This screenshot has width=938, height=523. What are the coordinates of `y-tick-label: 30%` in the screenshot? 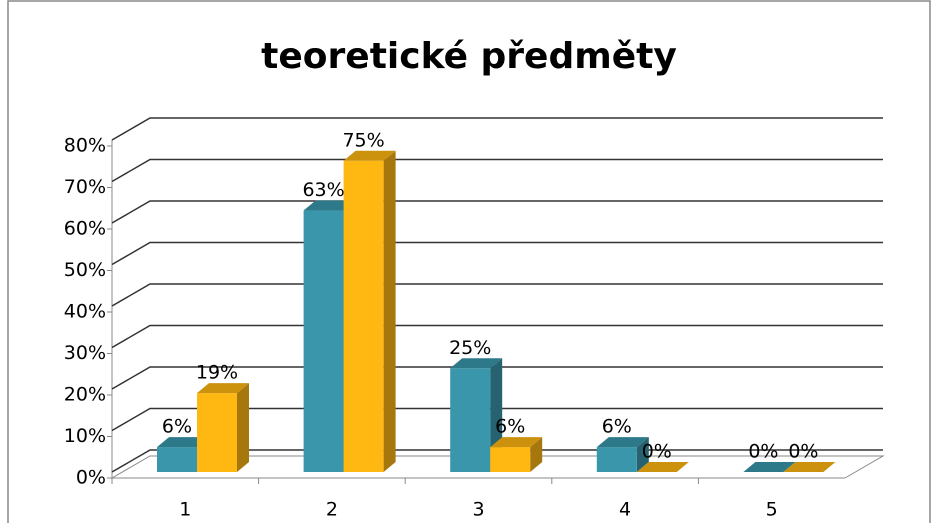 It's located at (85, 353).